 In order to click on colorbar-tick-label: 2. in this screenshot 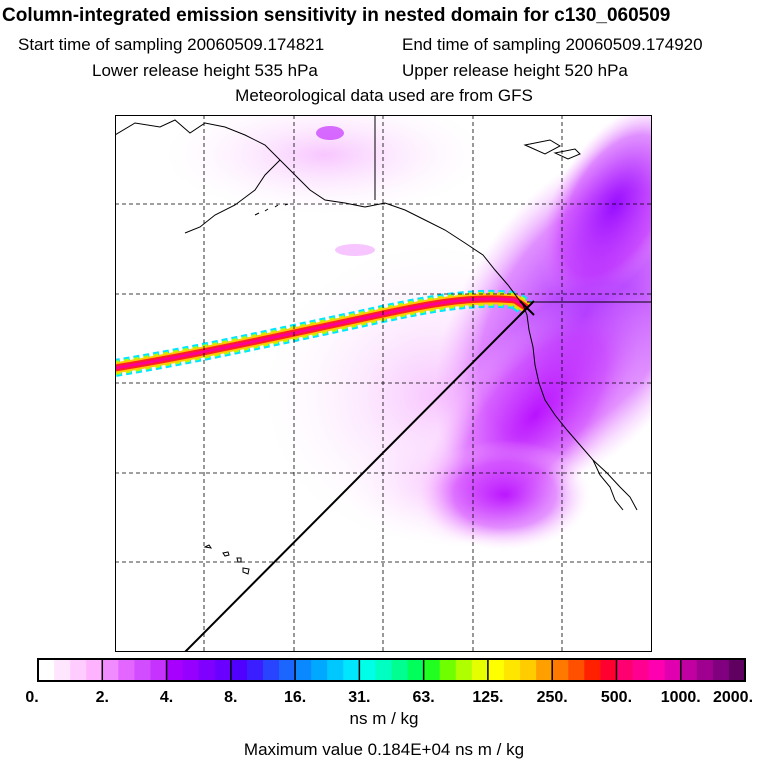, I will do `click(102, 697)`.